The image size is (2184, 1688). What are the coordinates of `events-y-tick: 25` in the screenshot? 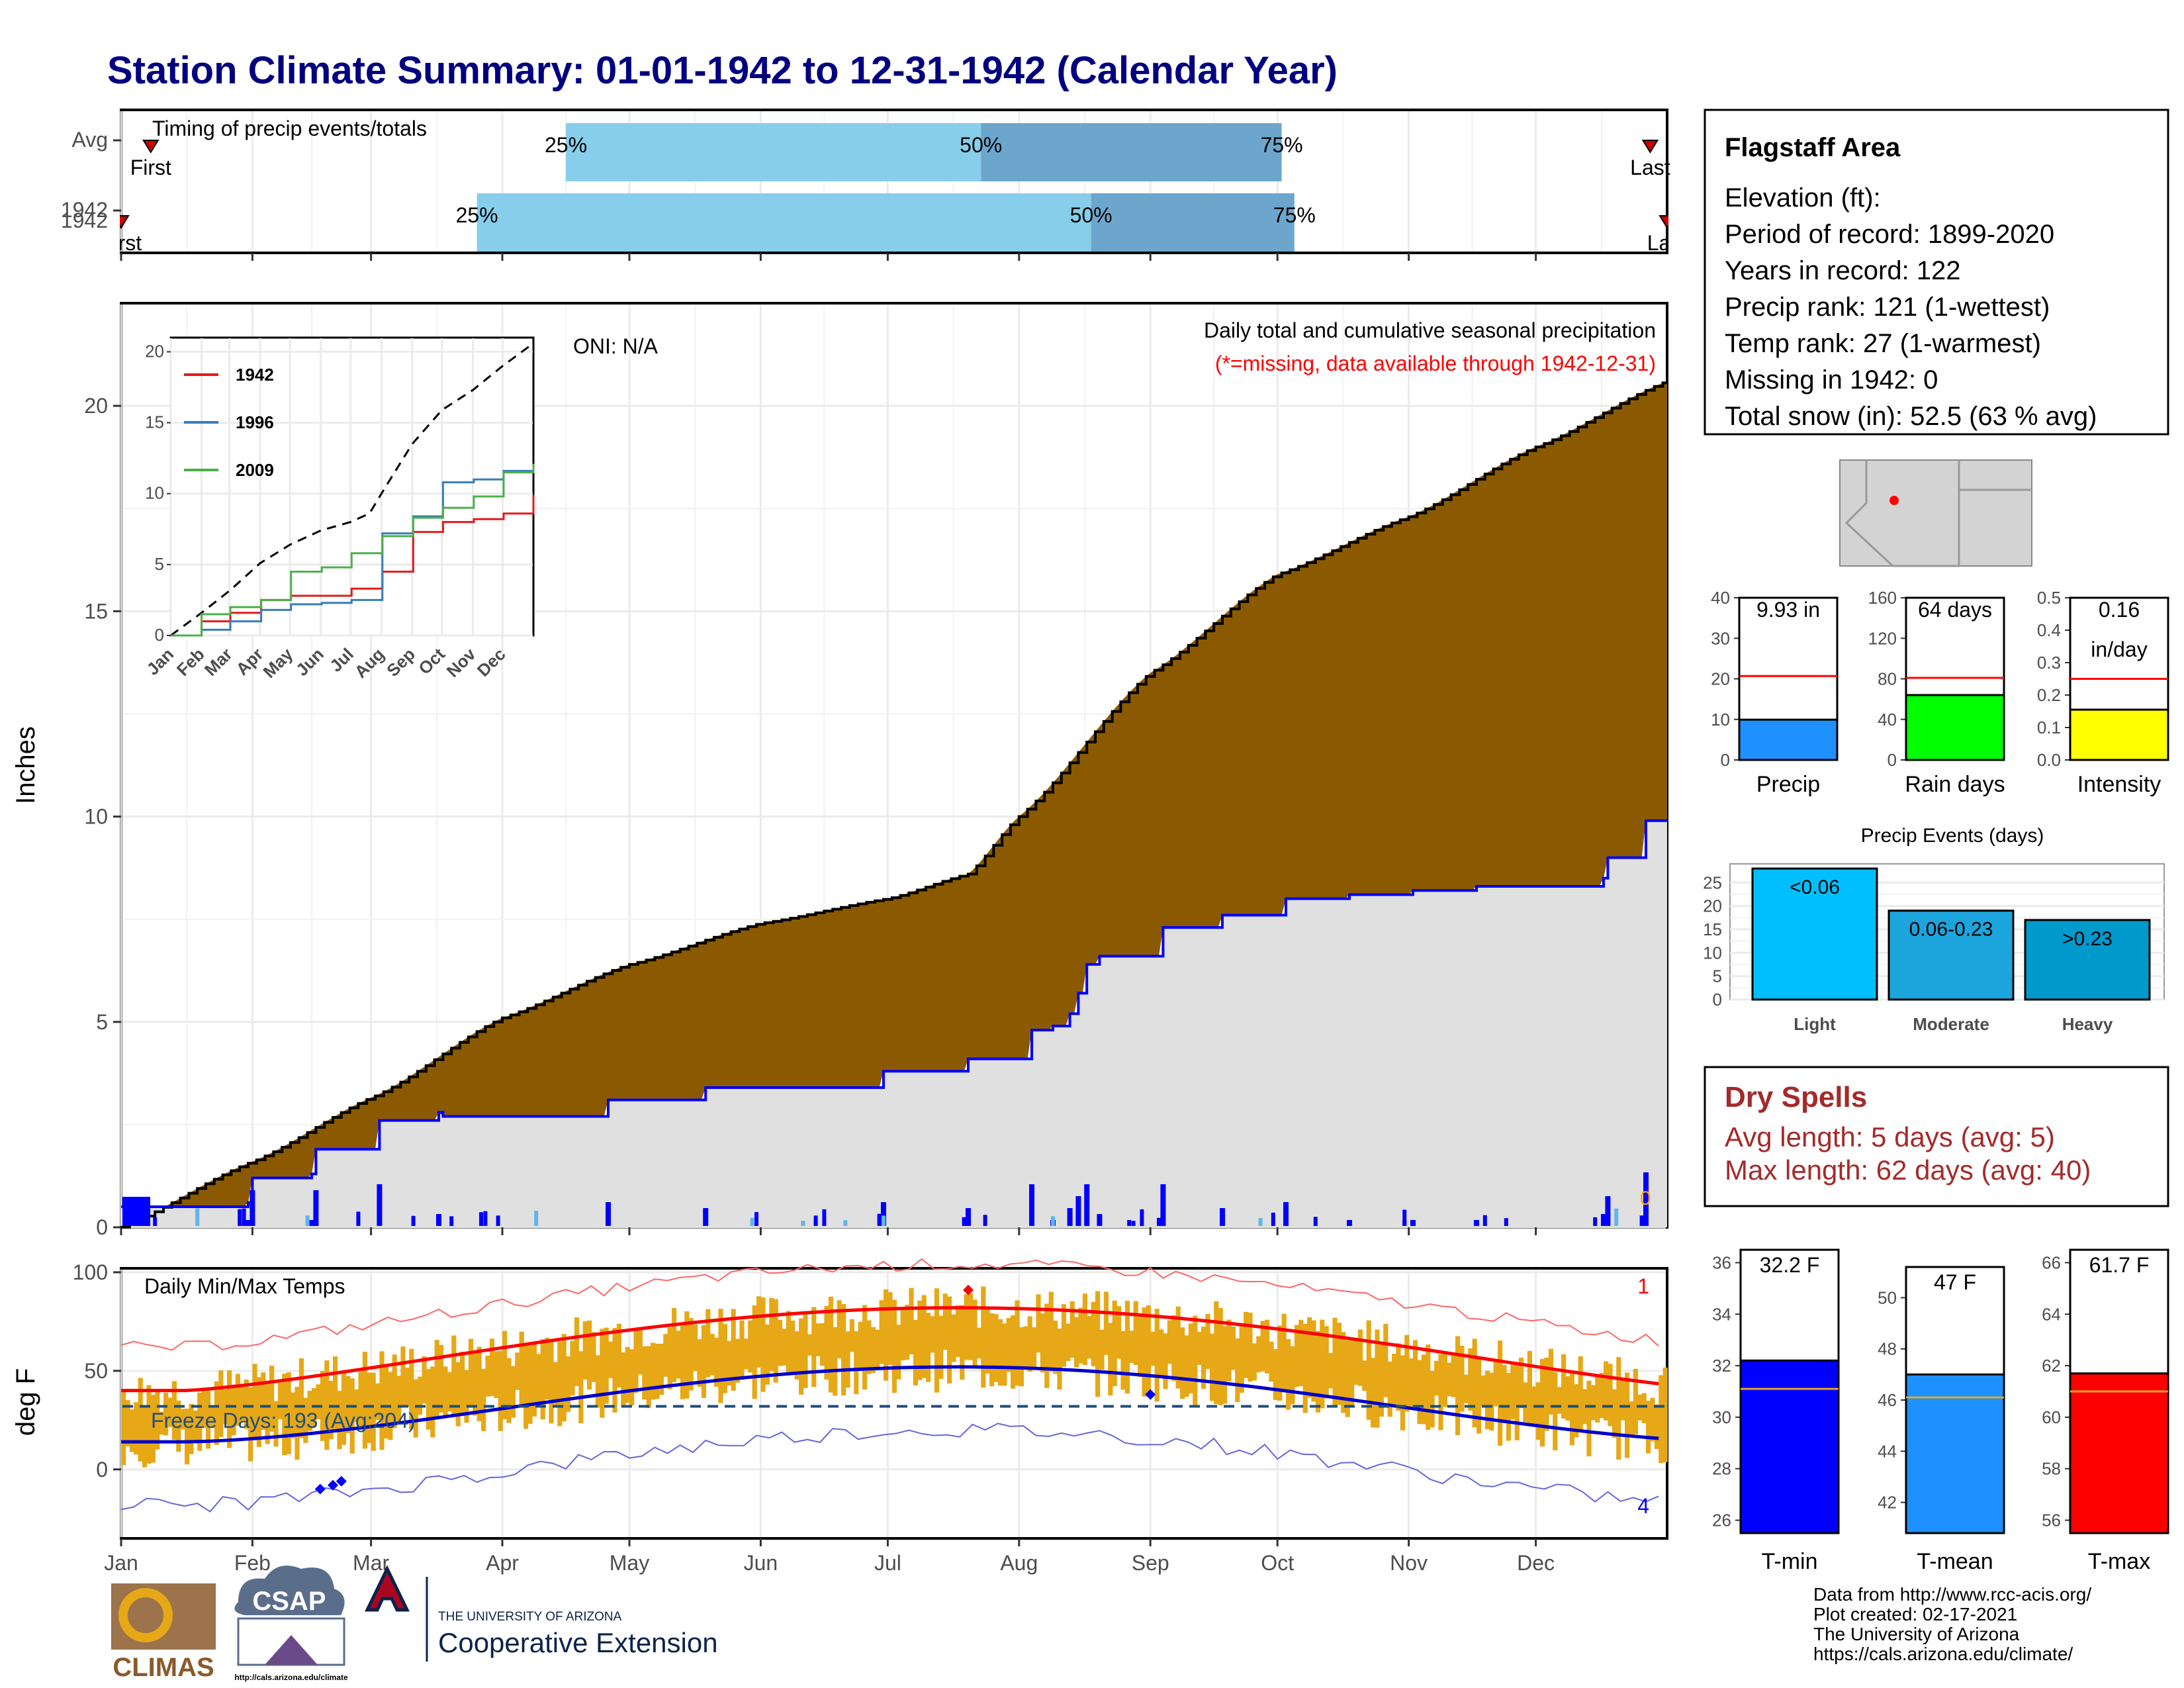 It's located at (1712, 882).